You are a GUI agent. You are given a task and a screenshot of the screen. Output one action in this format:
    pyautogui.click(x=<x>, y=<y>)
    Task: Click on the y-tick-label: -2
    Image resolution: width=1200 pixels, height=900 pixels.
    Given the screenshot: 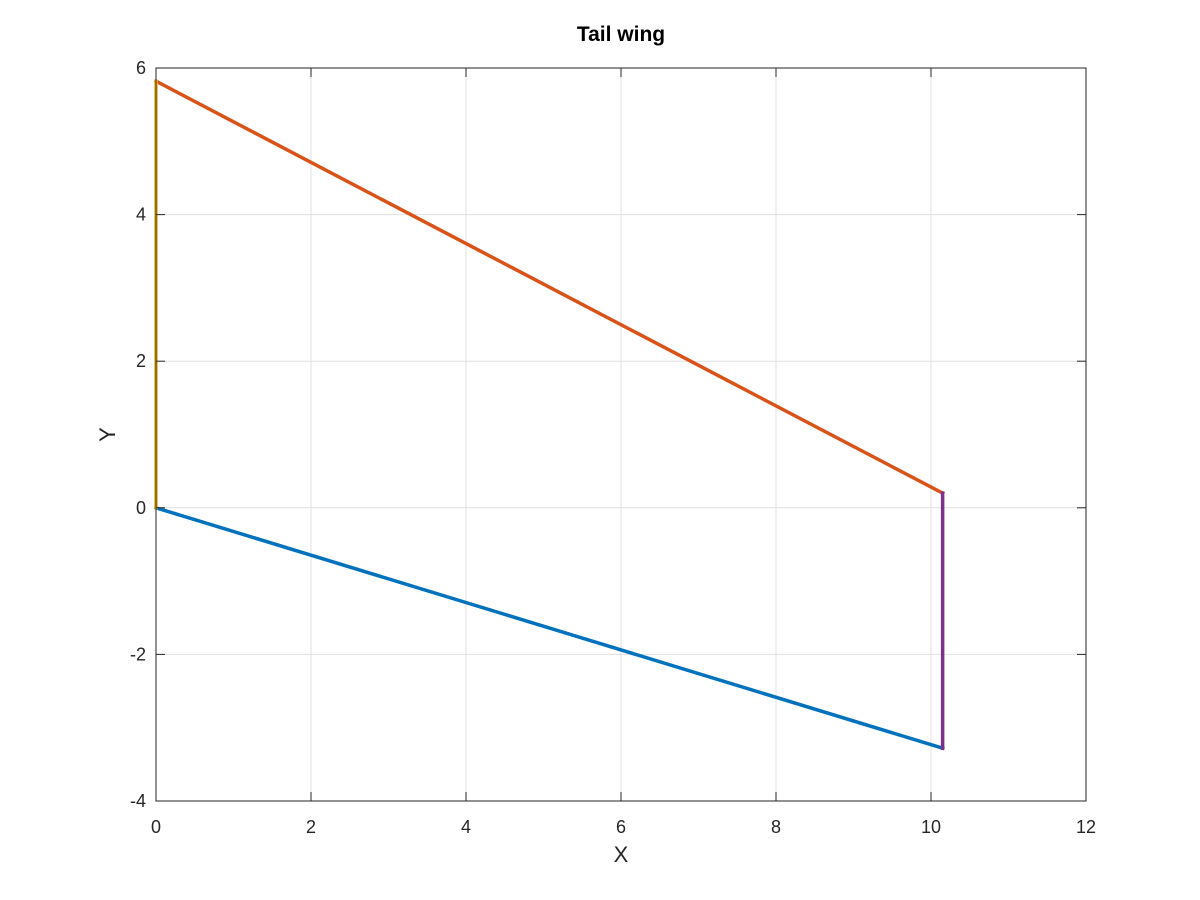 What is the action you would take?
    pyautogui.click(x=138, y=654)
    